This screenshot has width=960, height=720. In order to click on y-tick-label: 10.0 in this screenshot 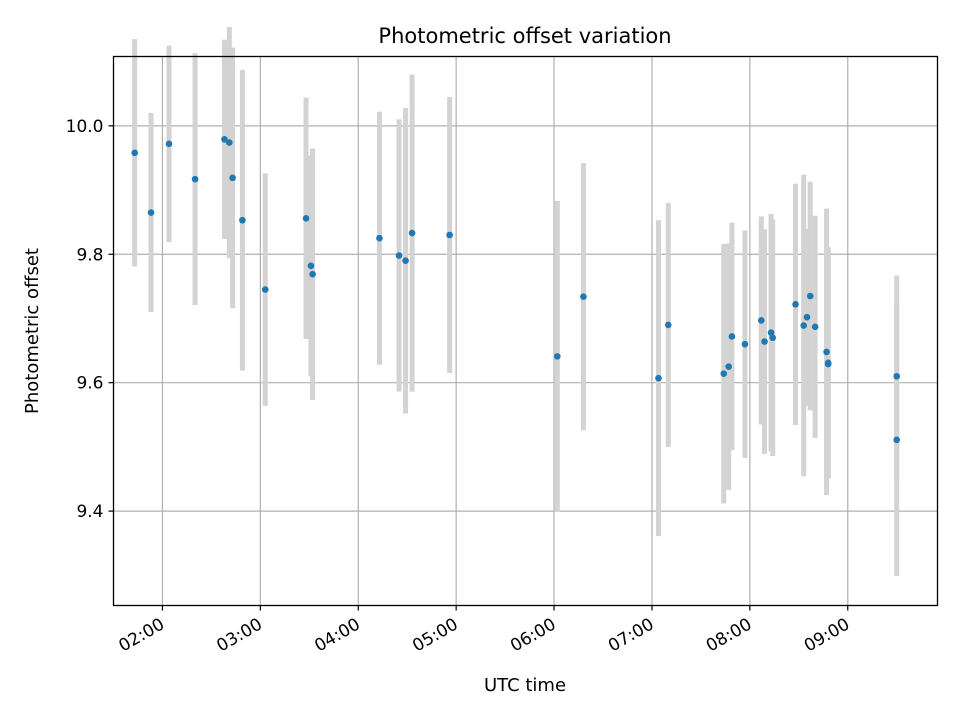, I will do `click(85, 127)`.